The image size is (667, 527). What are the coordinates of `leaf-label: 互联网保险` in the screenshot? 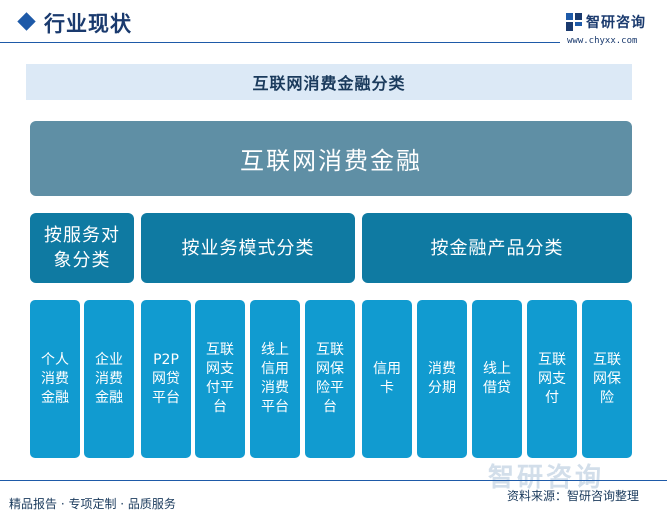 It's located at (607, 378).